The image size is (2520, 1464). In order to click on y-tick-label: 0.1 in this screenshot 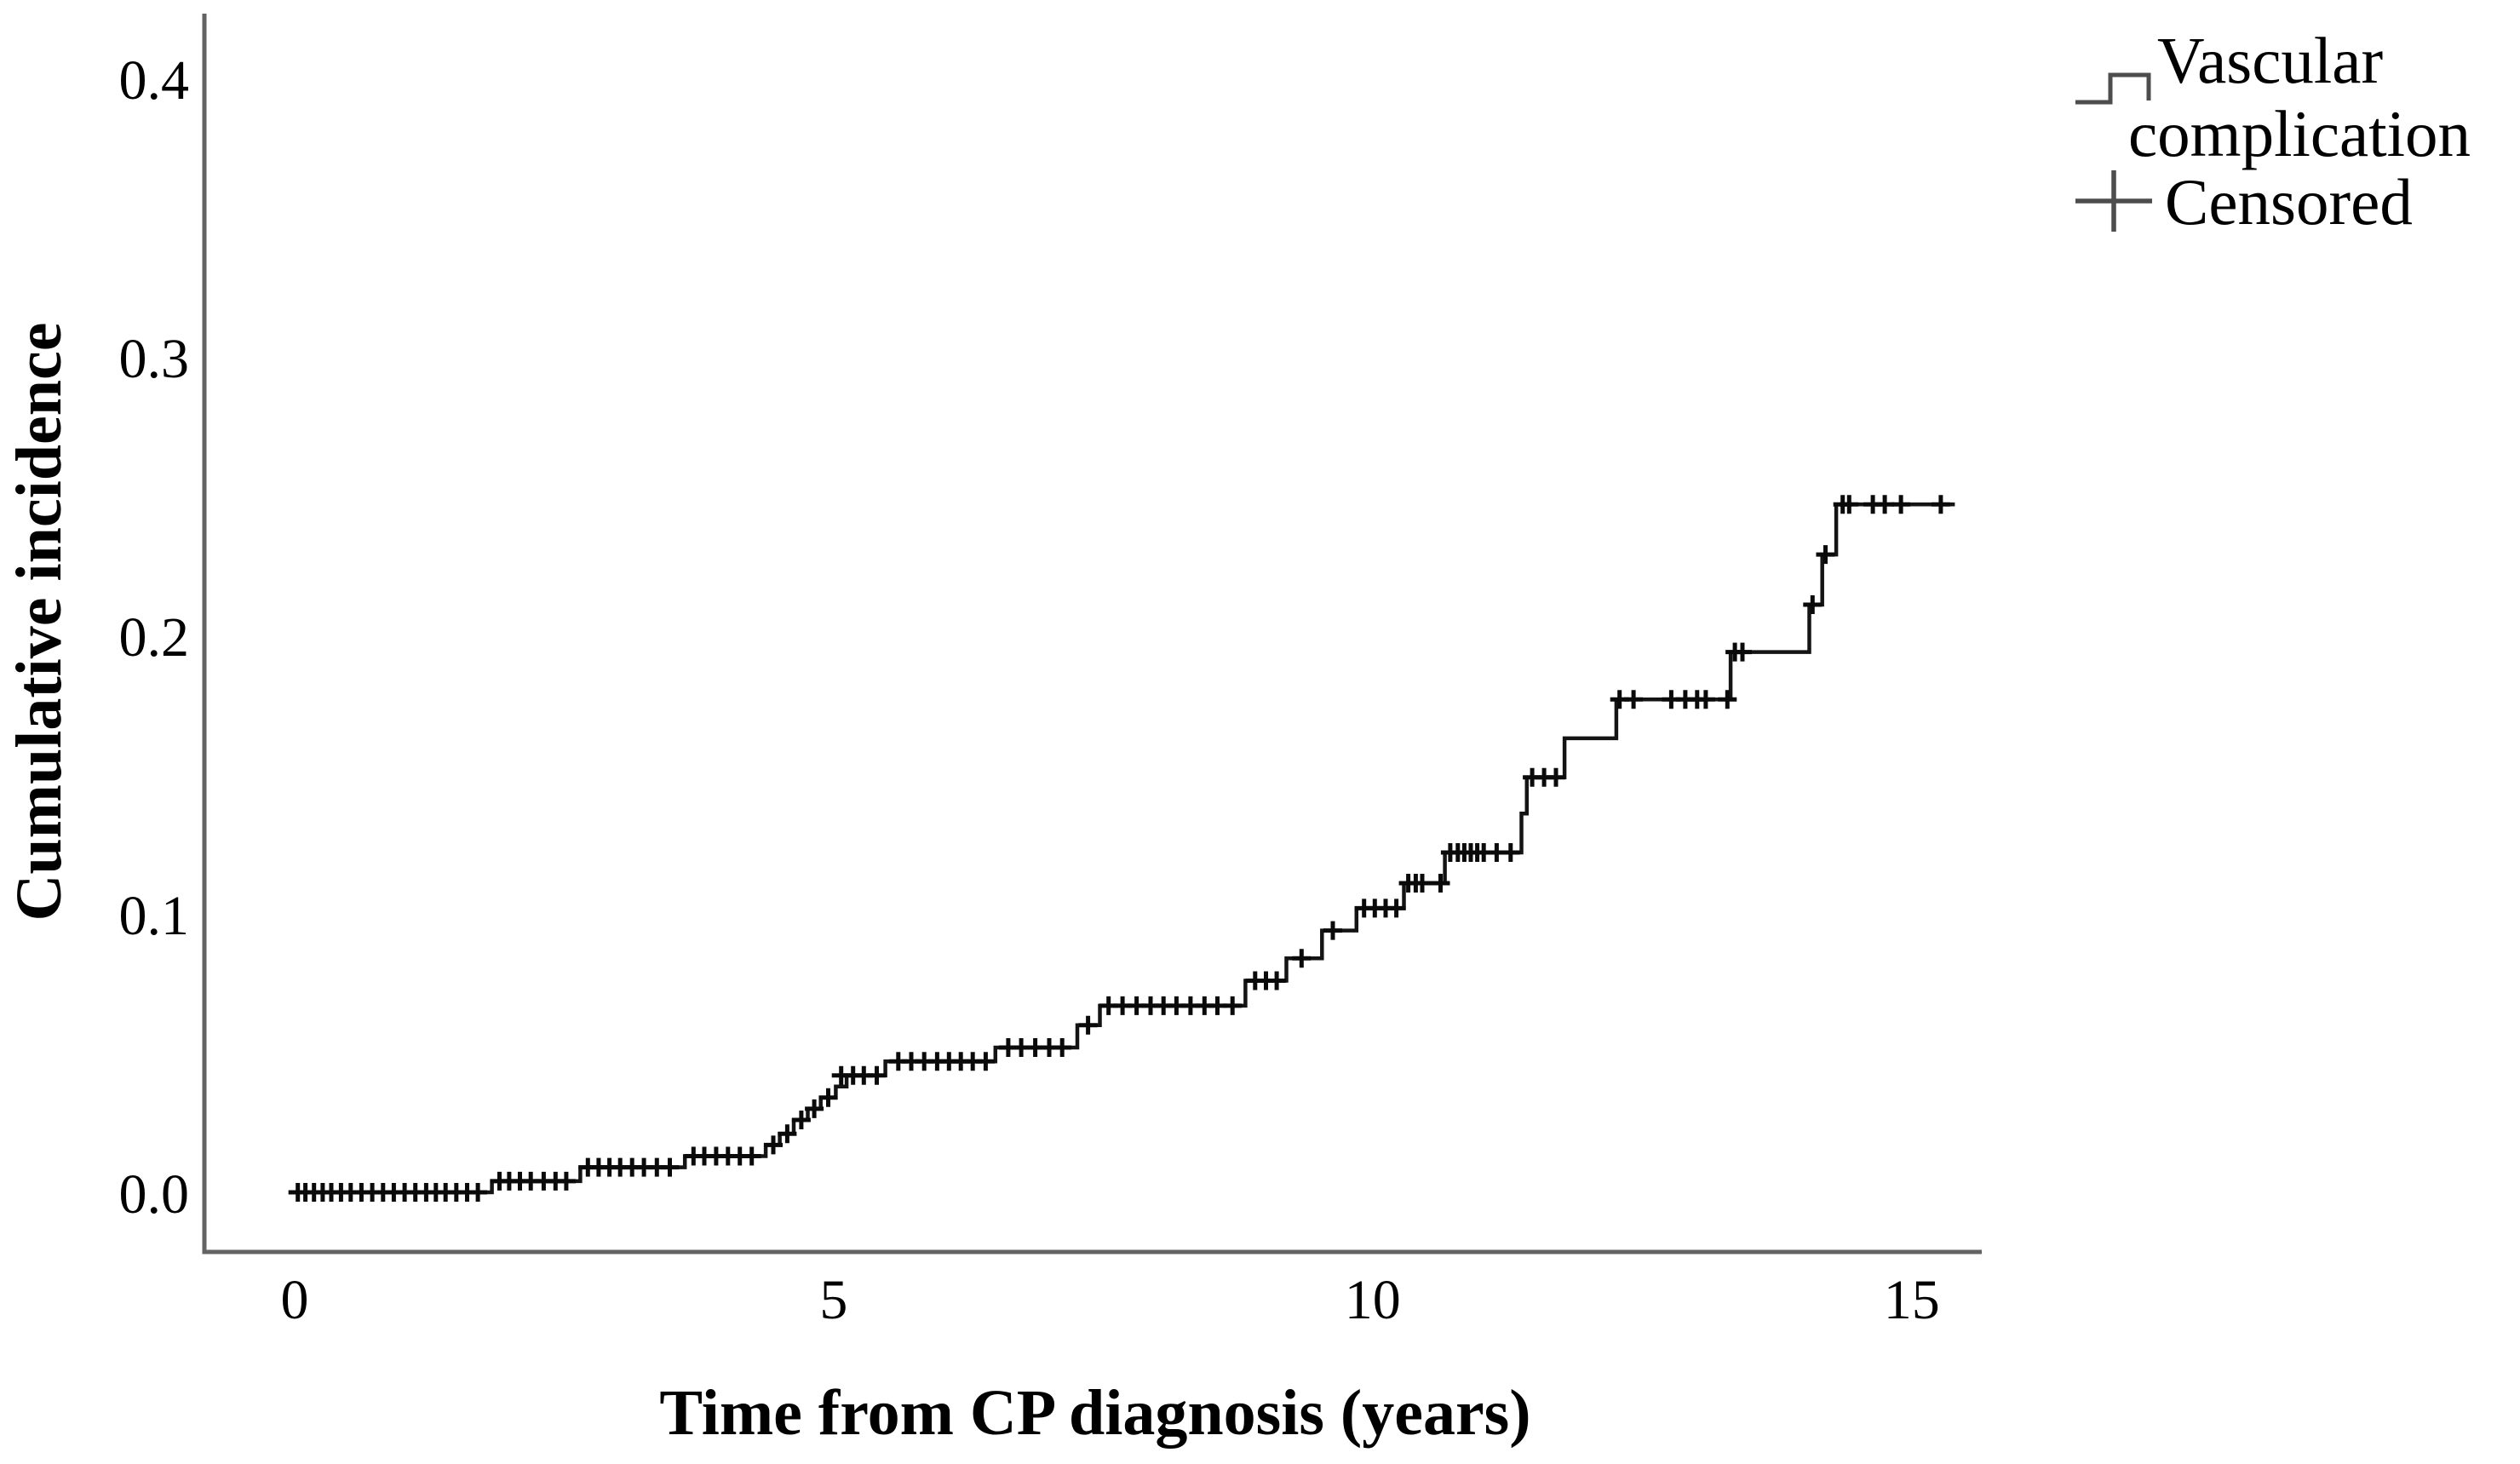, I will do `click(155, 916)`.